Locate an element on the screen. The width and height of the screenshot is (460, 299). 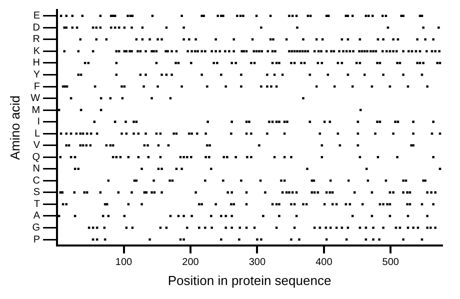
x-tick-label: 400 is located at coordinates (324, 262).